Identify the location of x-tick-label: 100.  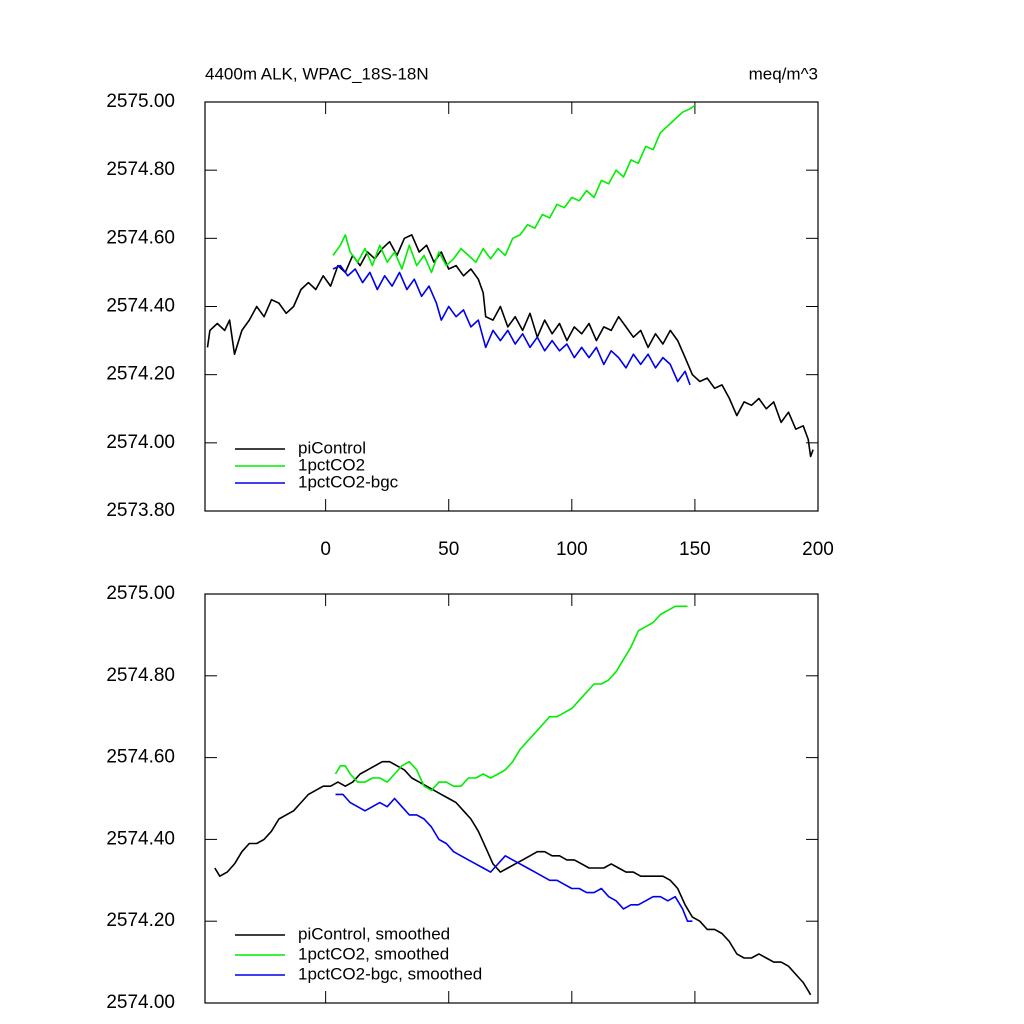
(572, 549).